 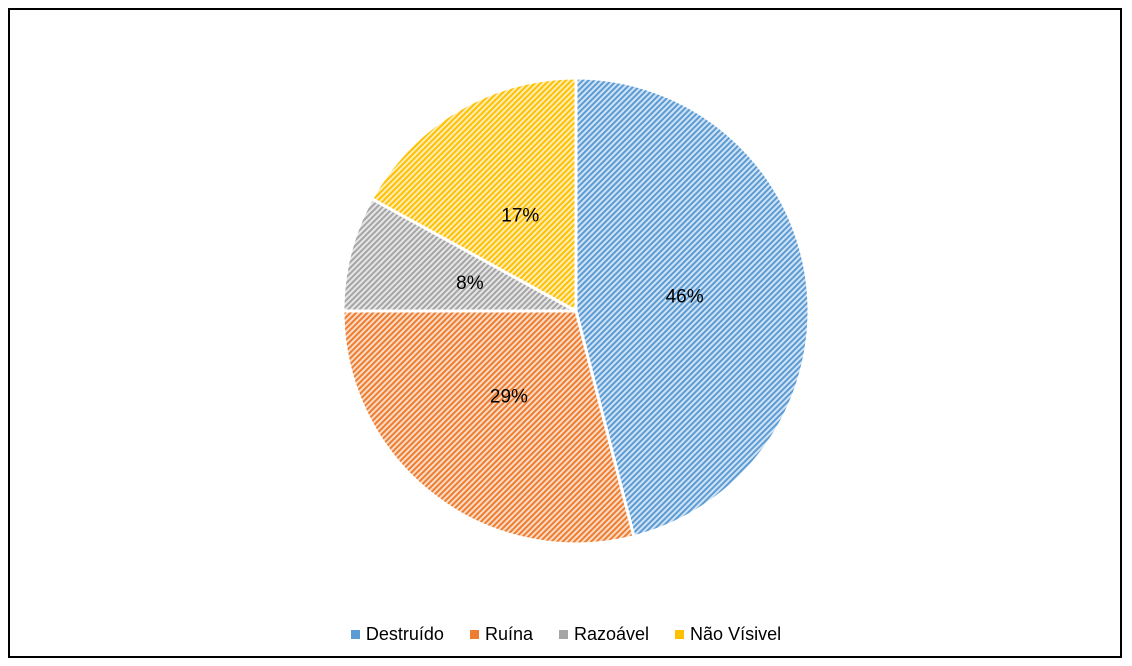 What do you see at coordinates (509, 397) in the screenshot?
I see `slice-label-ruina: 29%` at bounding box center [509, 397].